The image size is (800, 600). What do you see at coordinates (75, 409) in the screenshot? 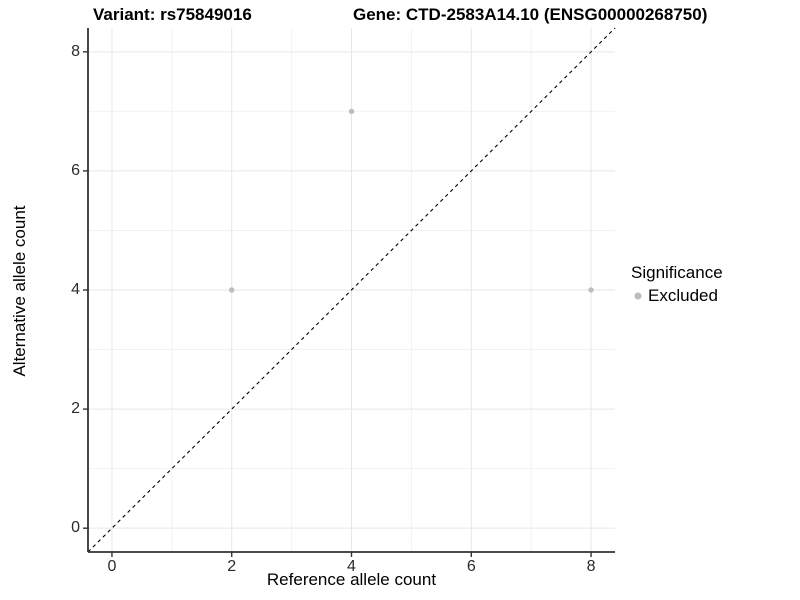
I see `y-tick-label: 2` at bounding box center [75, 409].